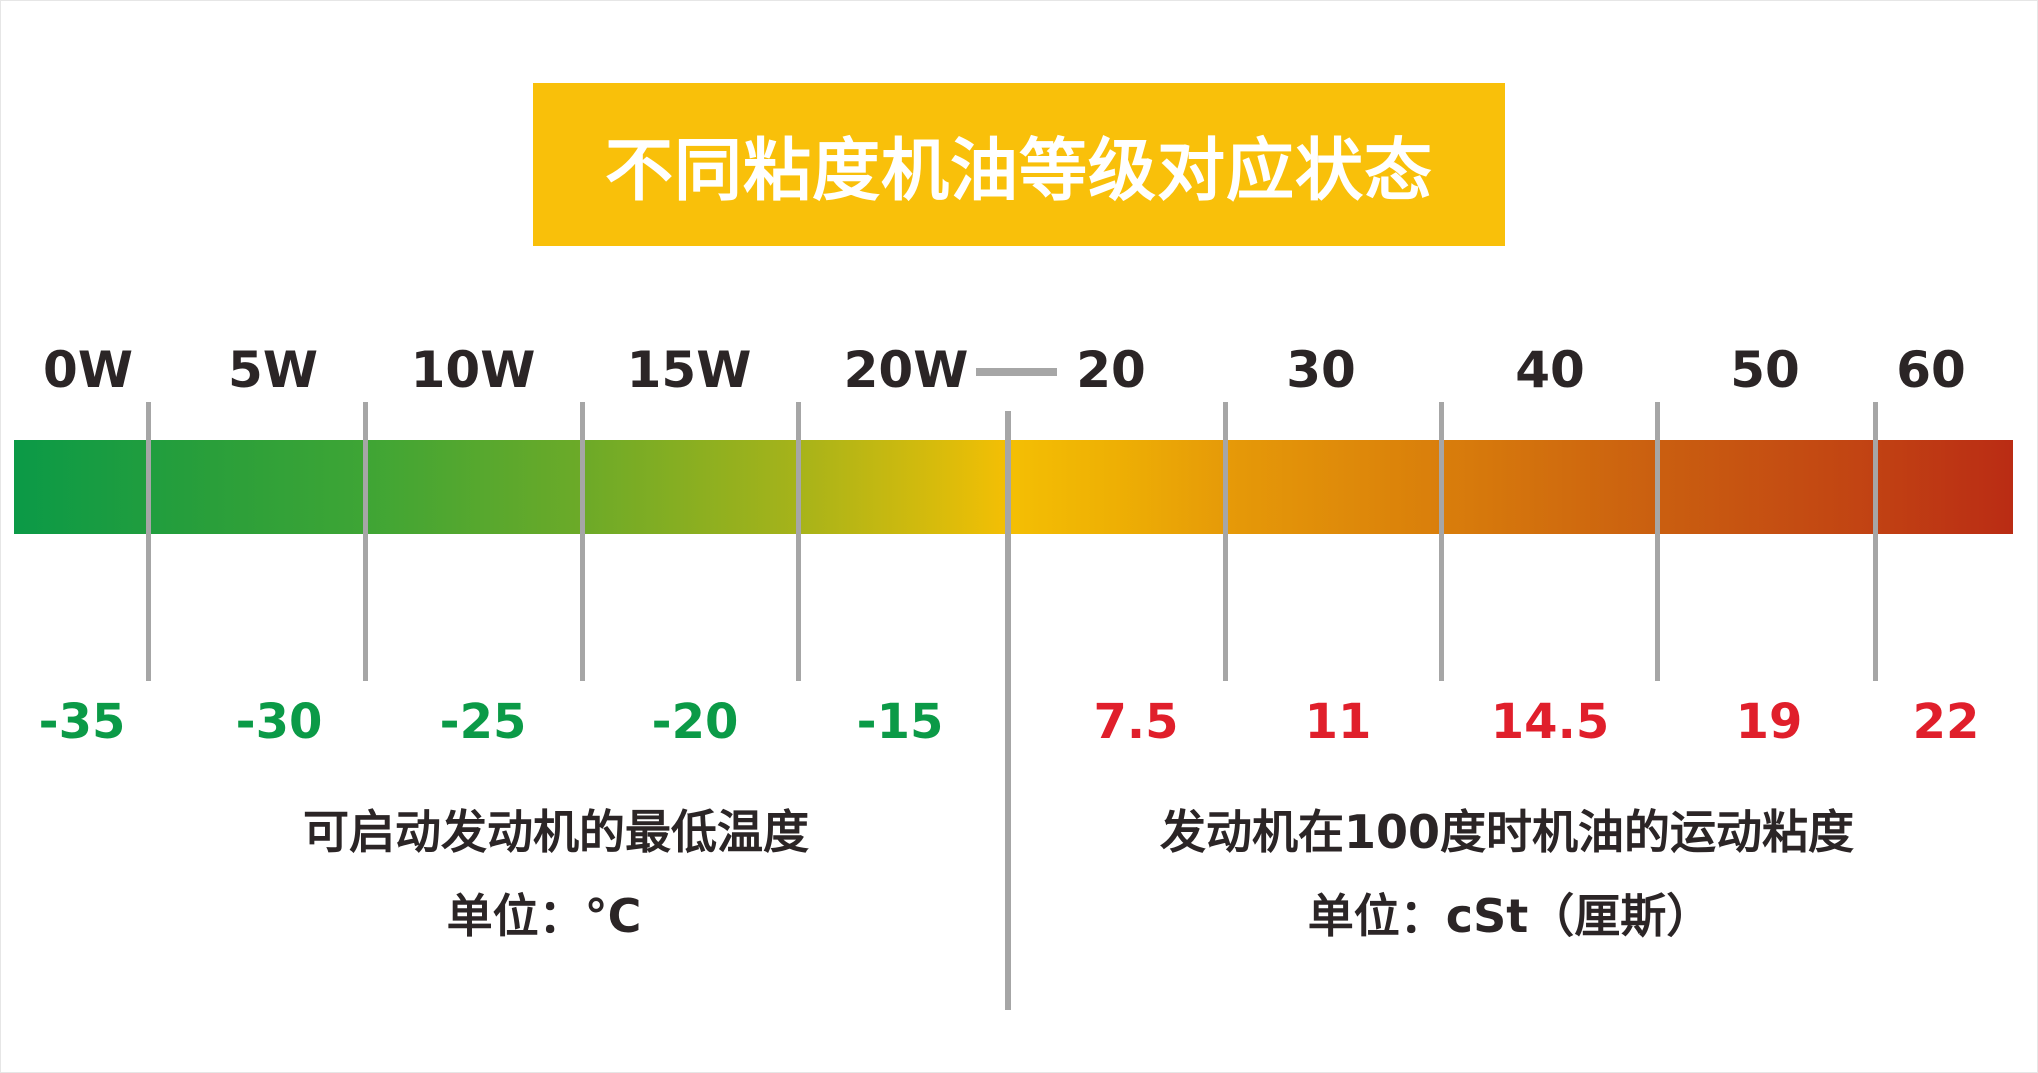 The width and height of the screenshot is (2038, 1073). Describe the element at coordinates (1008, 710) in the screenshot. I see `center-divider` at that location.